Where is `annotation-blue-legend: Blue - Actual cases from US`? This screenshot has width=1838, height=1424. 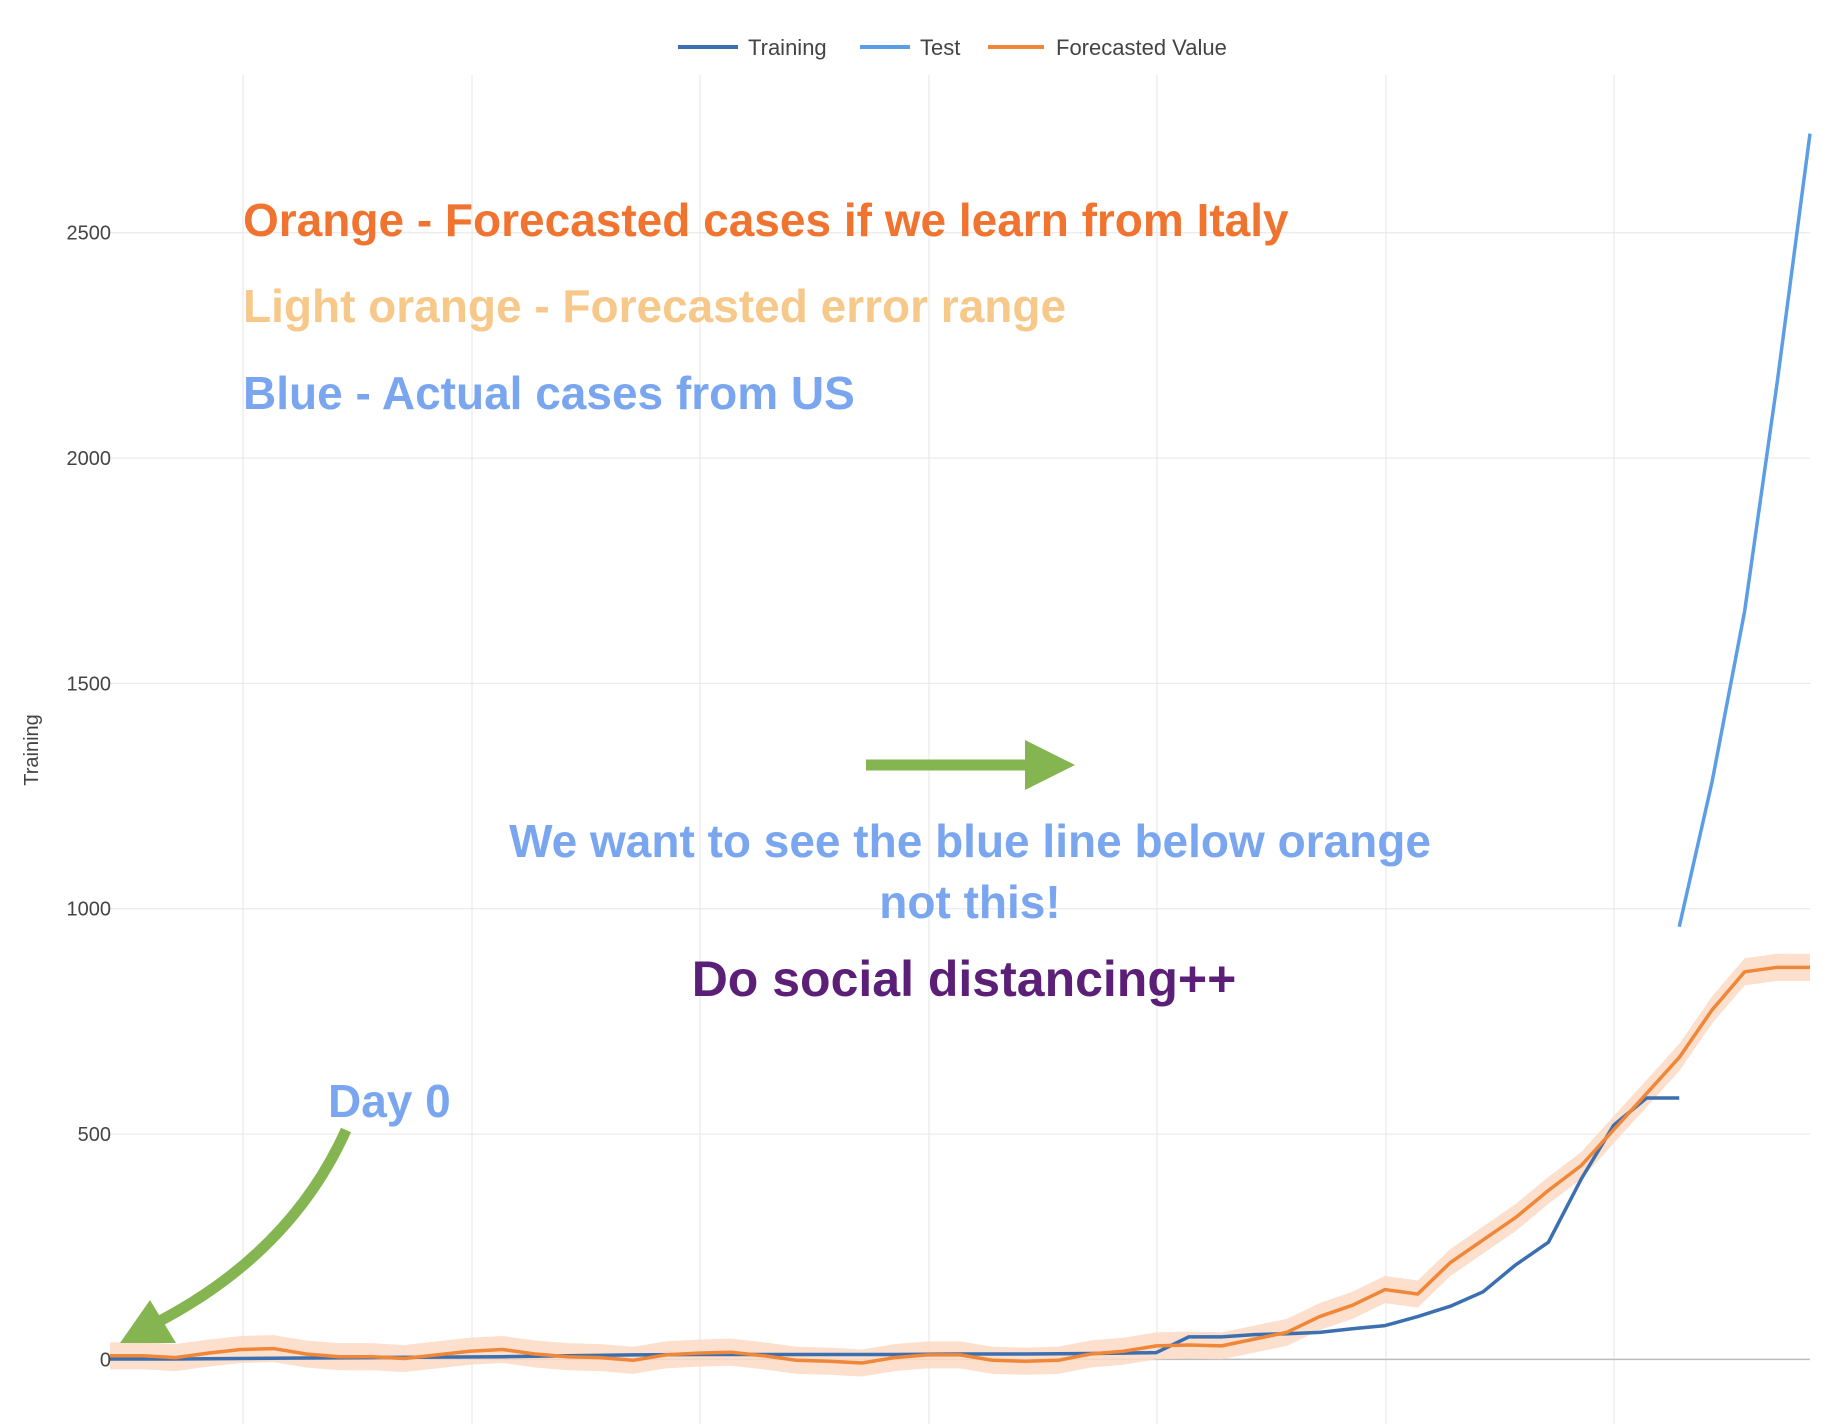
annotation-blue-legend: Blue - Actual cases from US is located at coordinates (549, 393).